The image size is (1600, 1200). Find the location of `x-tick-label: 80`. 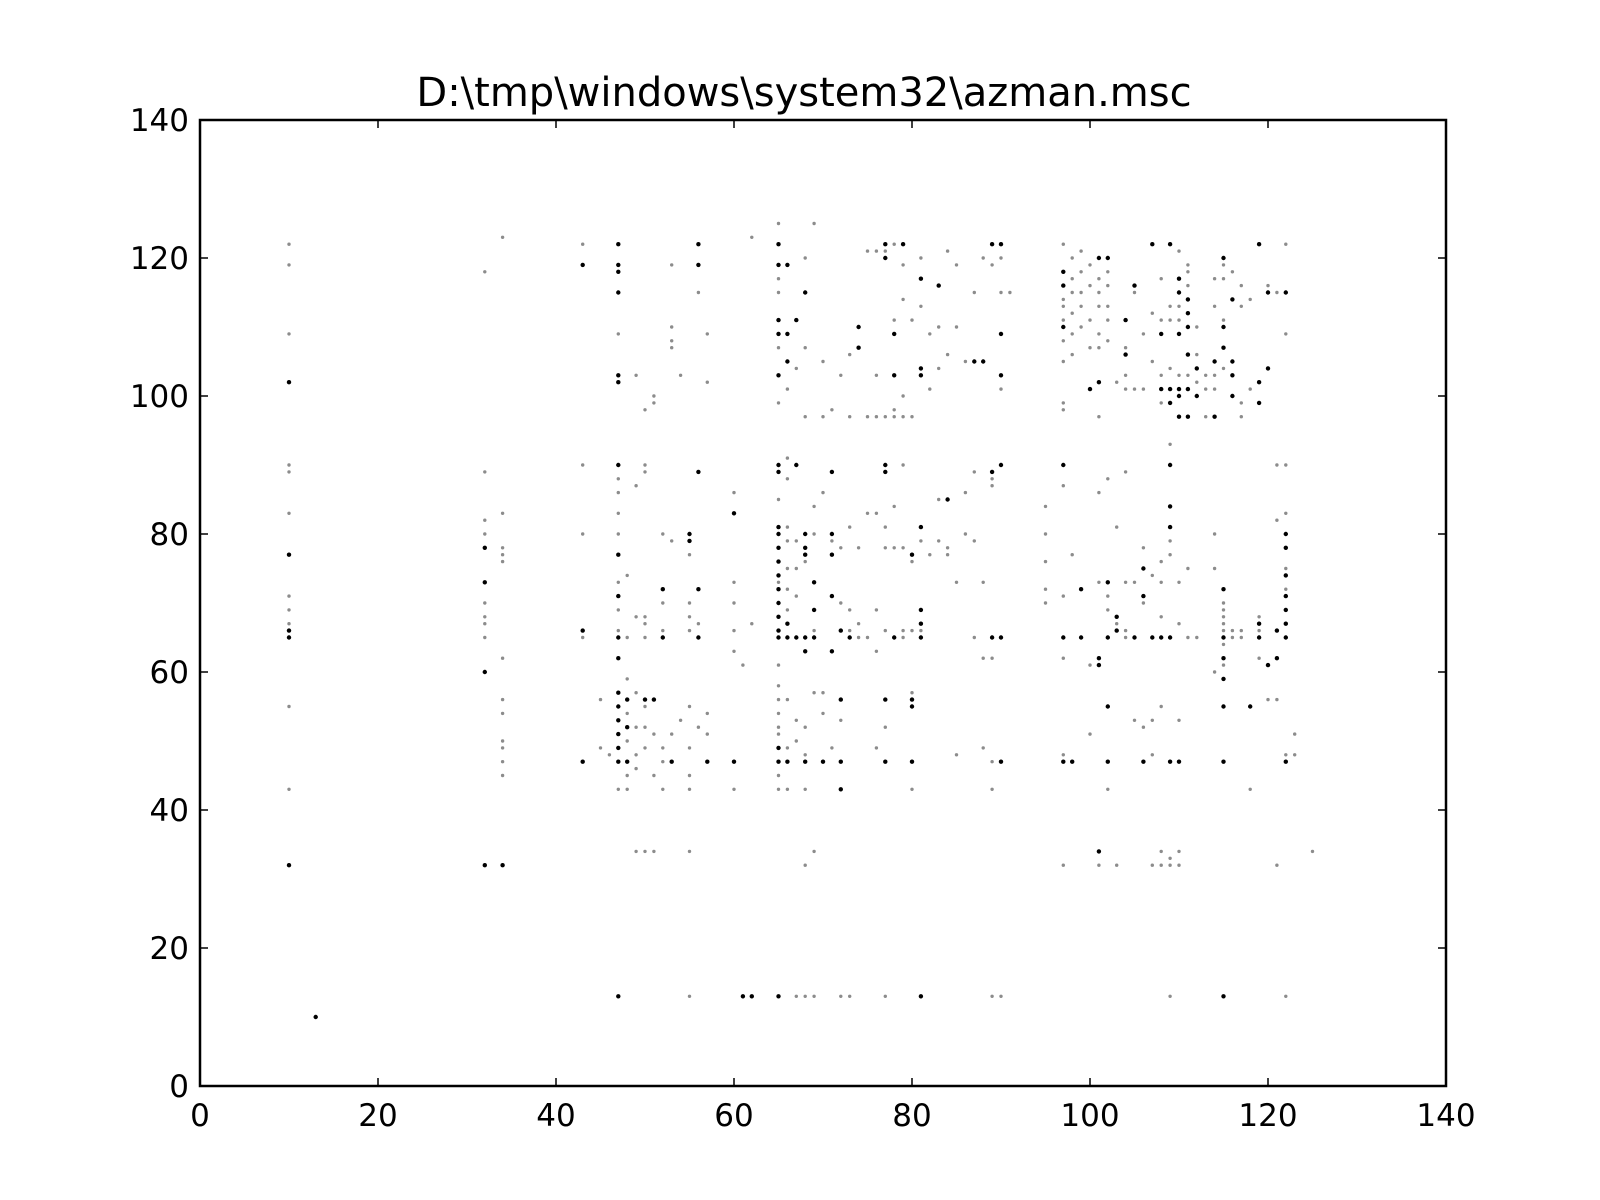

x-tick-label: 80 is located at coordinates (911, 1116).